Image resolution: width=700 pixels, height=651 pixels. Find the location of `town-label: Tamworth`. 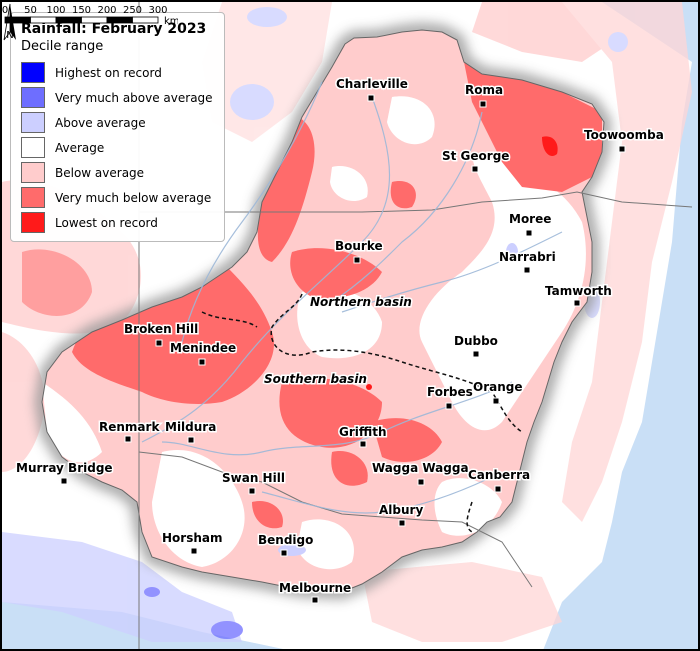

town-label: Tamworth is located at coordinates (578, 291).